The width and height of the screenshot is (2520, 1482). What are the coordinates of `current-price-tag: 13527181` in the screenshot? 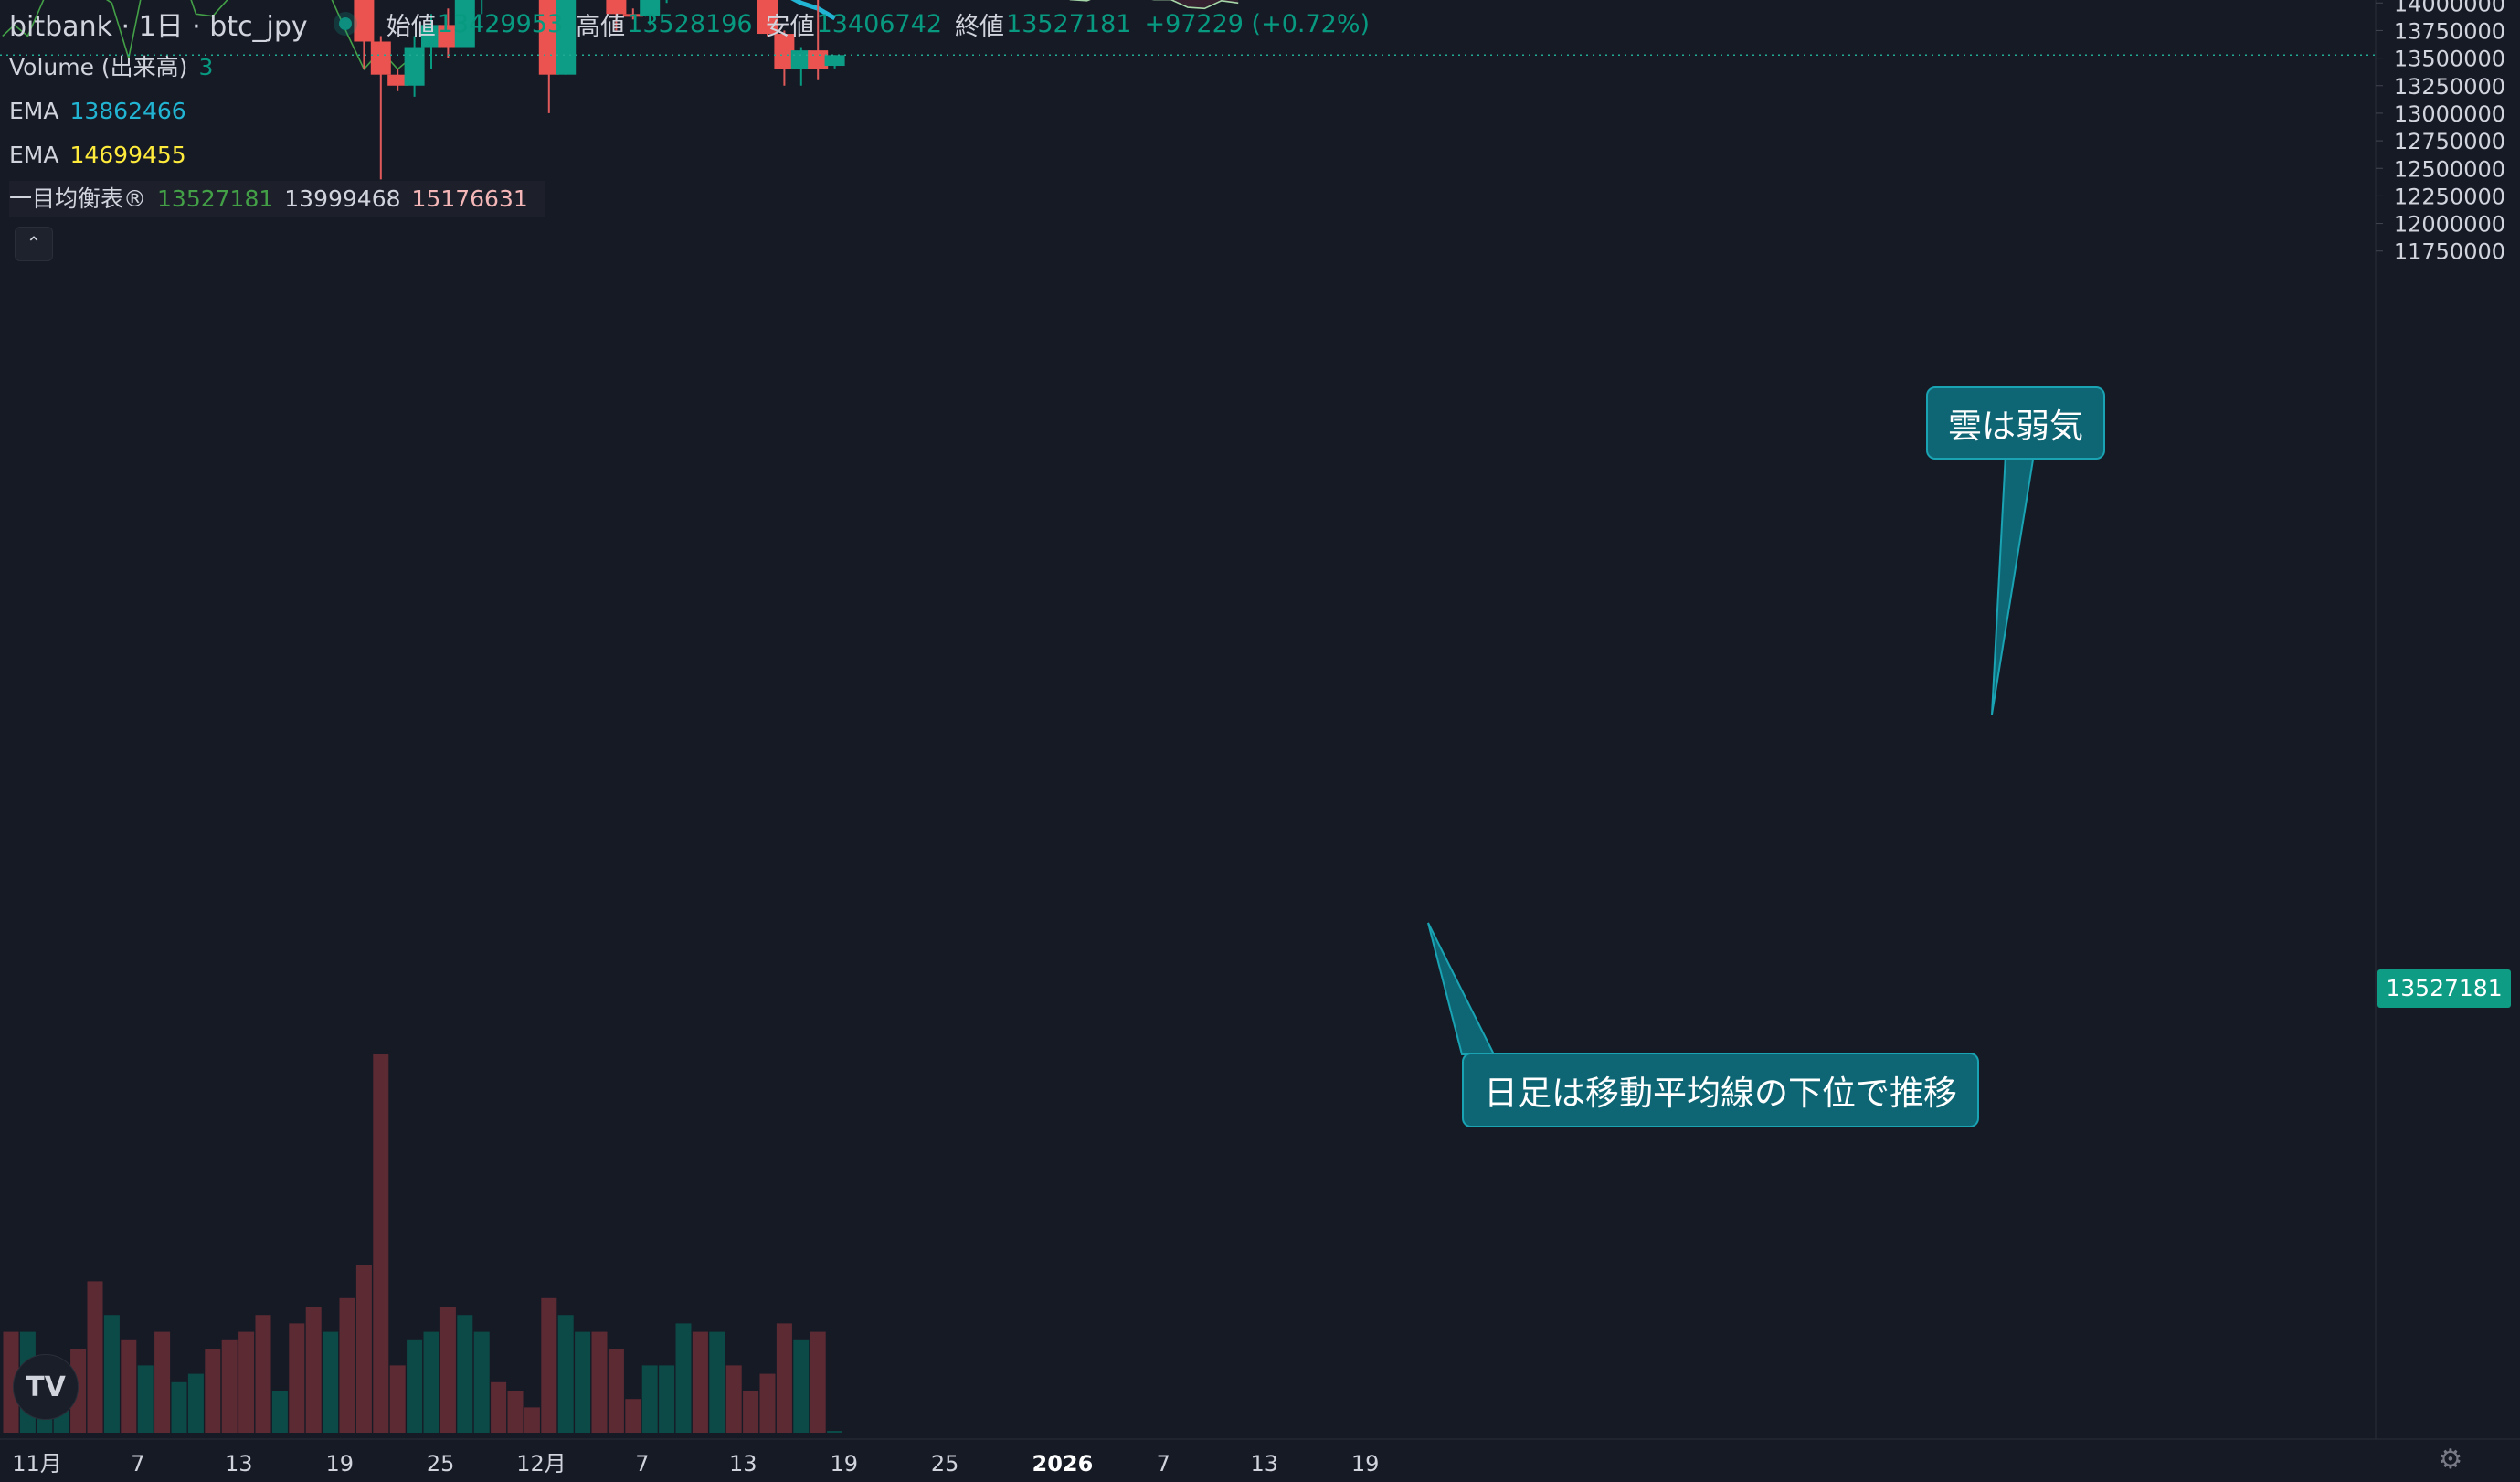 It's located at (2444, 988).